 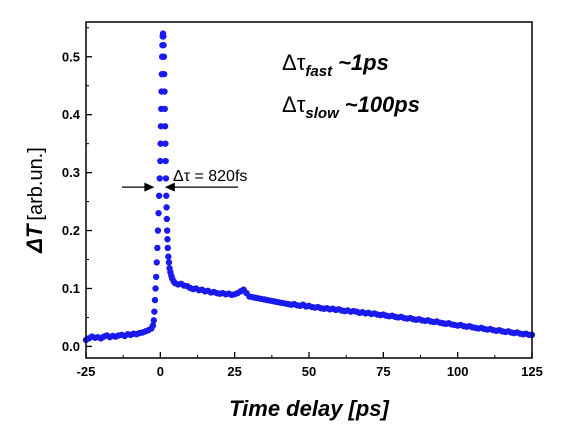 I want to click on y-axis-title: ΔT [arb.un.], so click(x=34, y=200).